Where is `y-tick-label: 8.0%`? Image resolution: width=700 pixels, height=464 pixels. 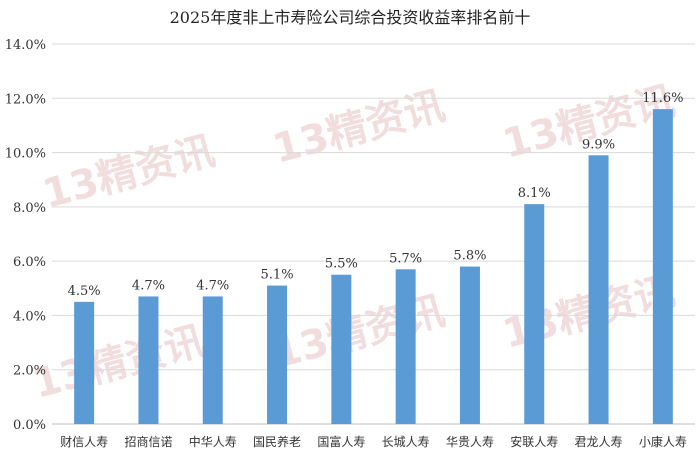
y-tick-label: 8.0% is located at coordinates (29, 208).